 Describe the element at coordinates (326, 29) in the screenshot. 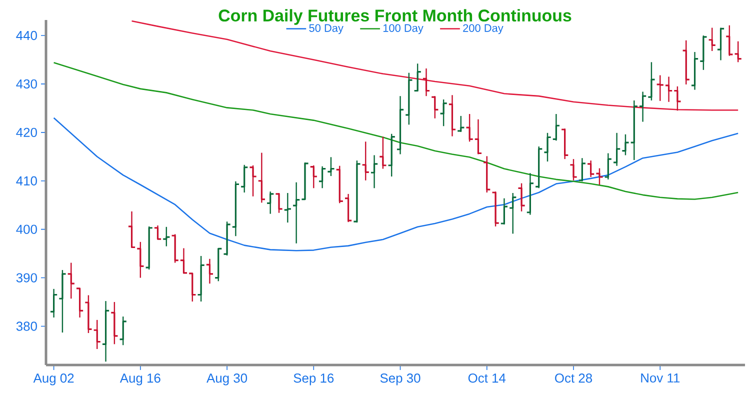

I see `legend-label: 50 Day` at that location.